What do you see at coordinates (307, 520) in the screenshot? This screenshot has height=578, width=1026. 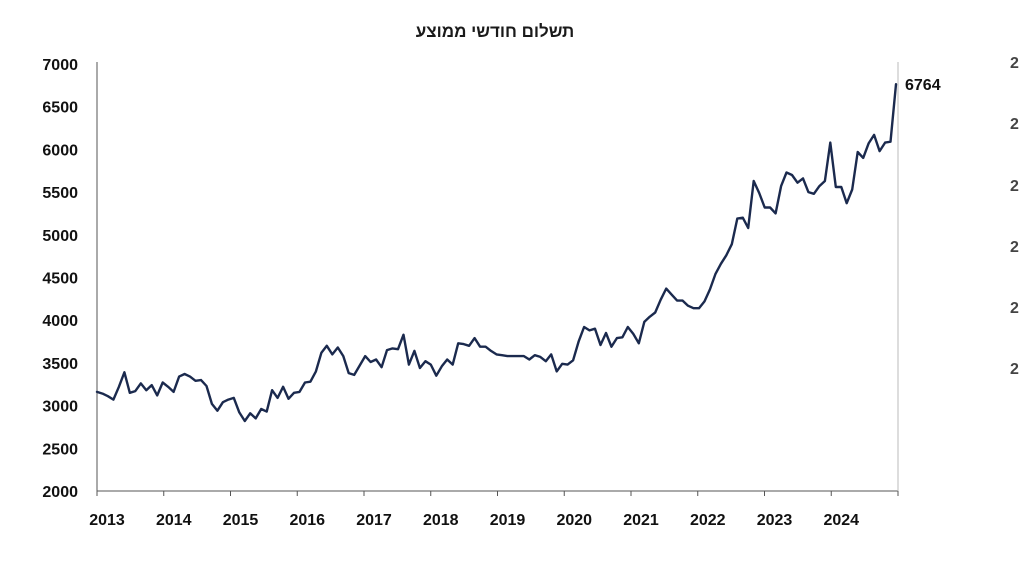 I see `x-tick-label: 2016` at bounding box center [307, 520].